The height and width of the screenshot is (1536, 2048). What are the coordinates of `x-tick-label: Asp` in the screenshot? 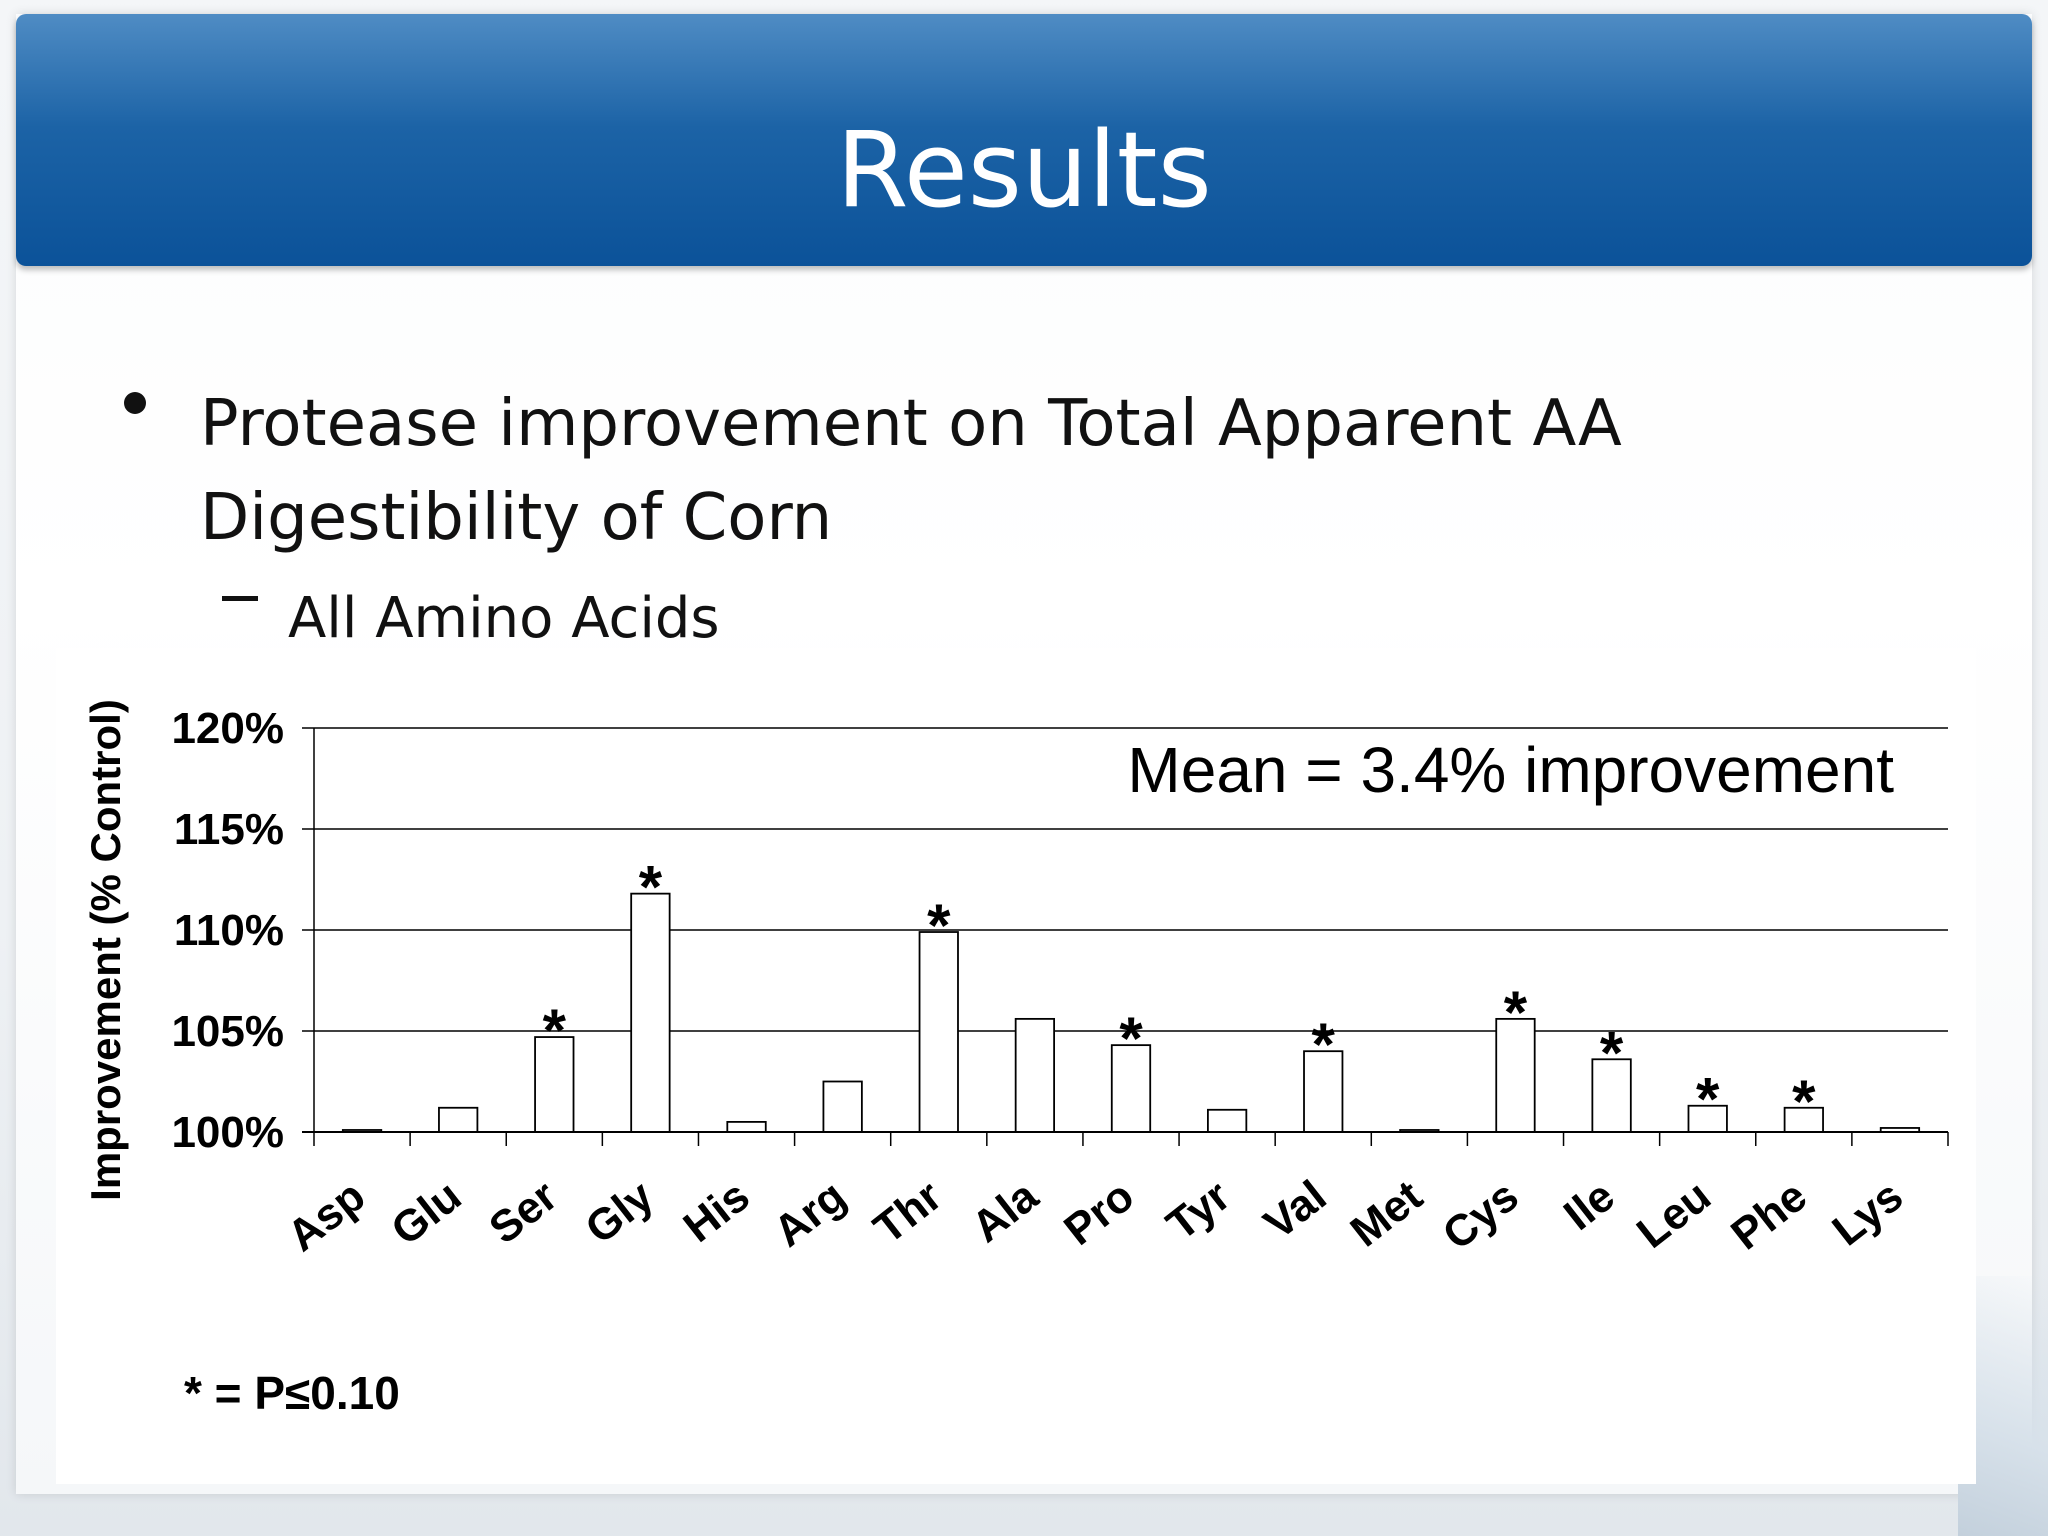 It's located at (327, 1216).